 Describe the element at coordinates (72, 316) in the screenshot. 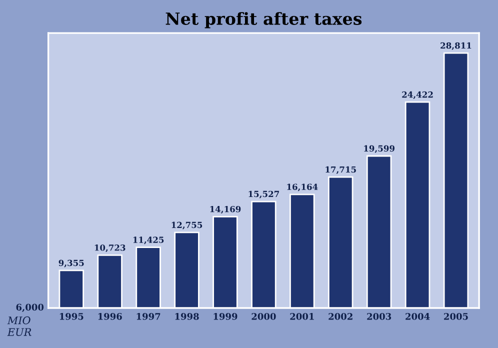

I see `x-tick-label: 1995` at that location.